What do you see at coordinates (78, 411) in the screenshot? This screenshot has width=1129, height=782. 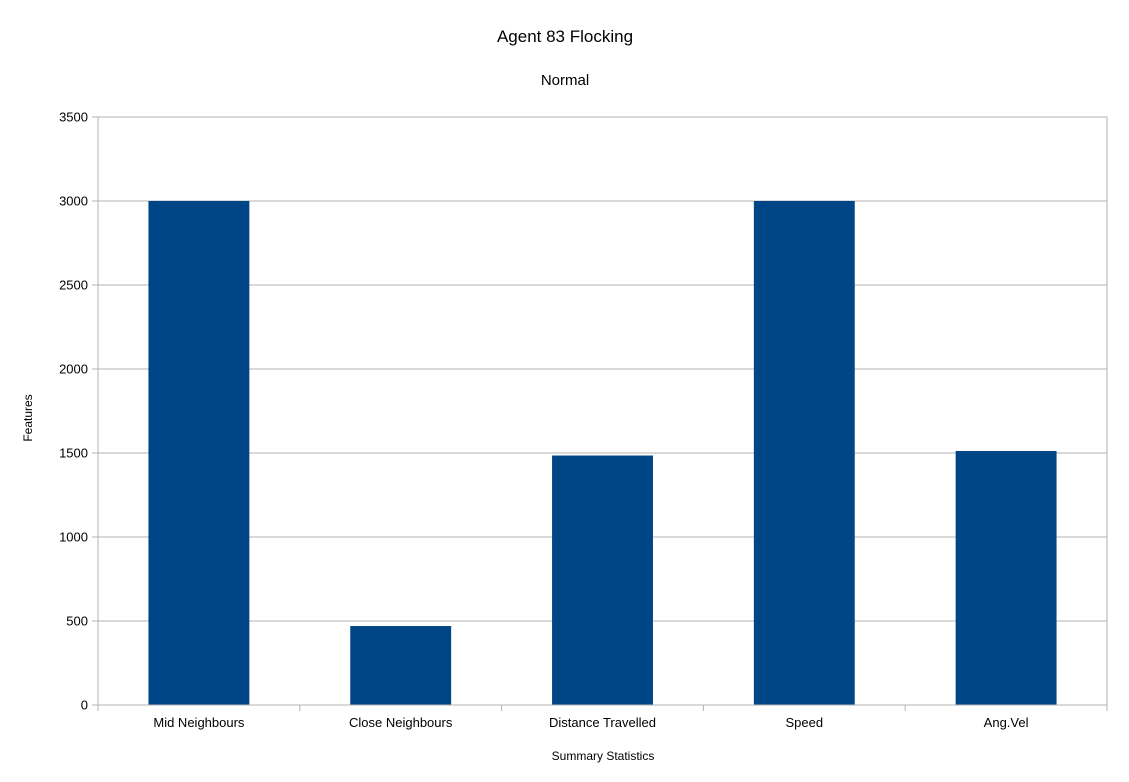 I see `y-axis-ticks: 0 500 1000 1500 2000 2500 3000 3500` at bounding box center [78, 411].